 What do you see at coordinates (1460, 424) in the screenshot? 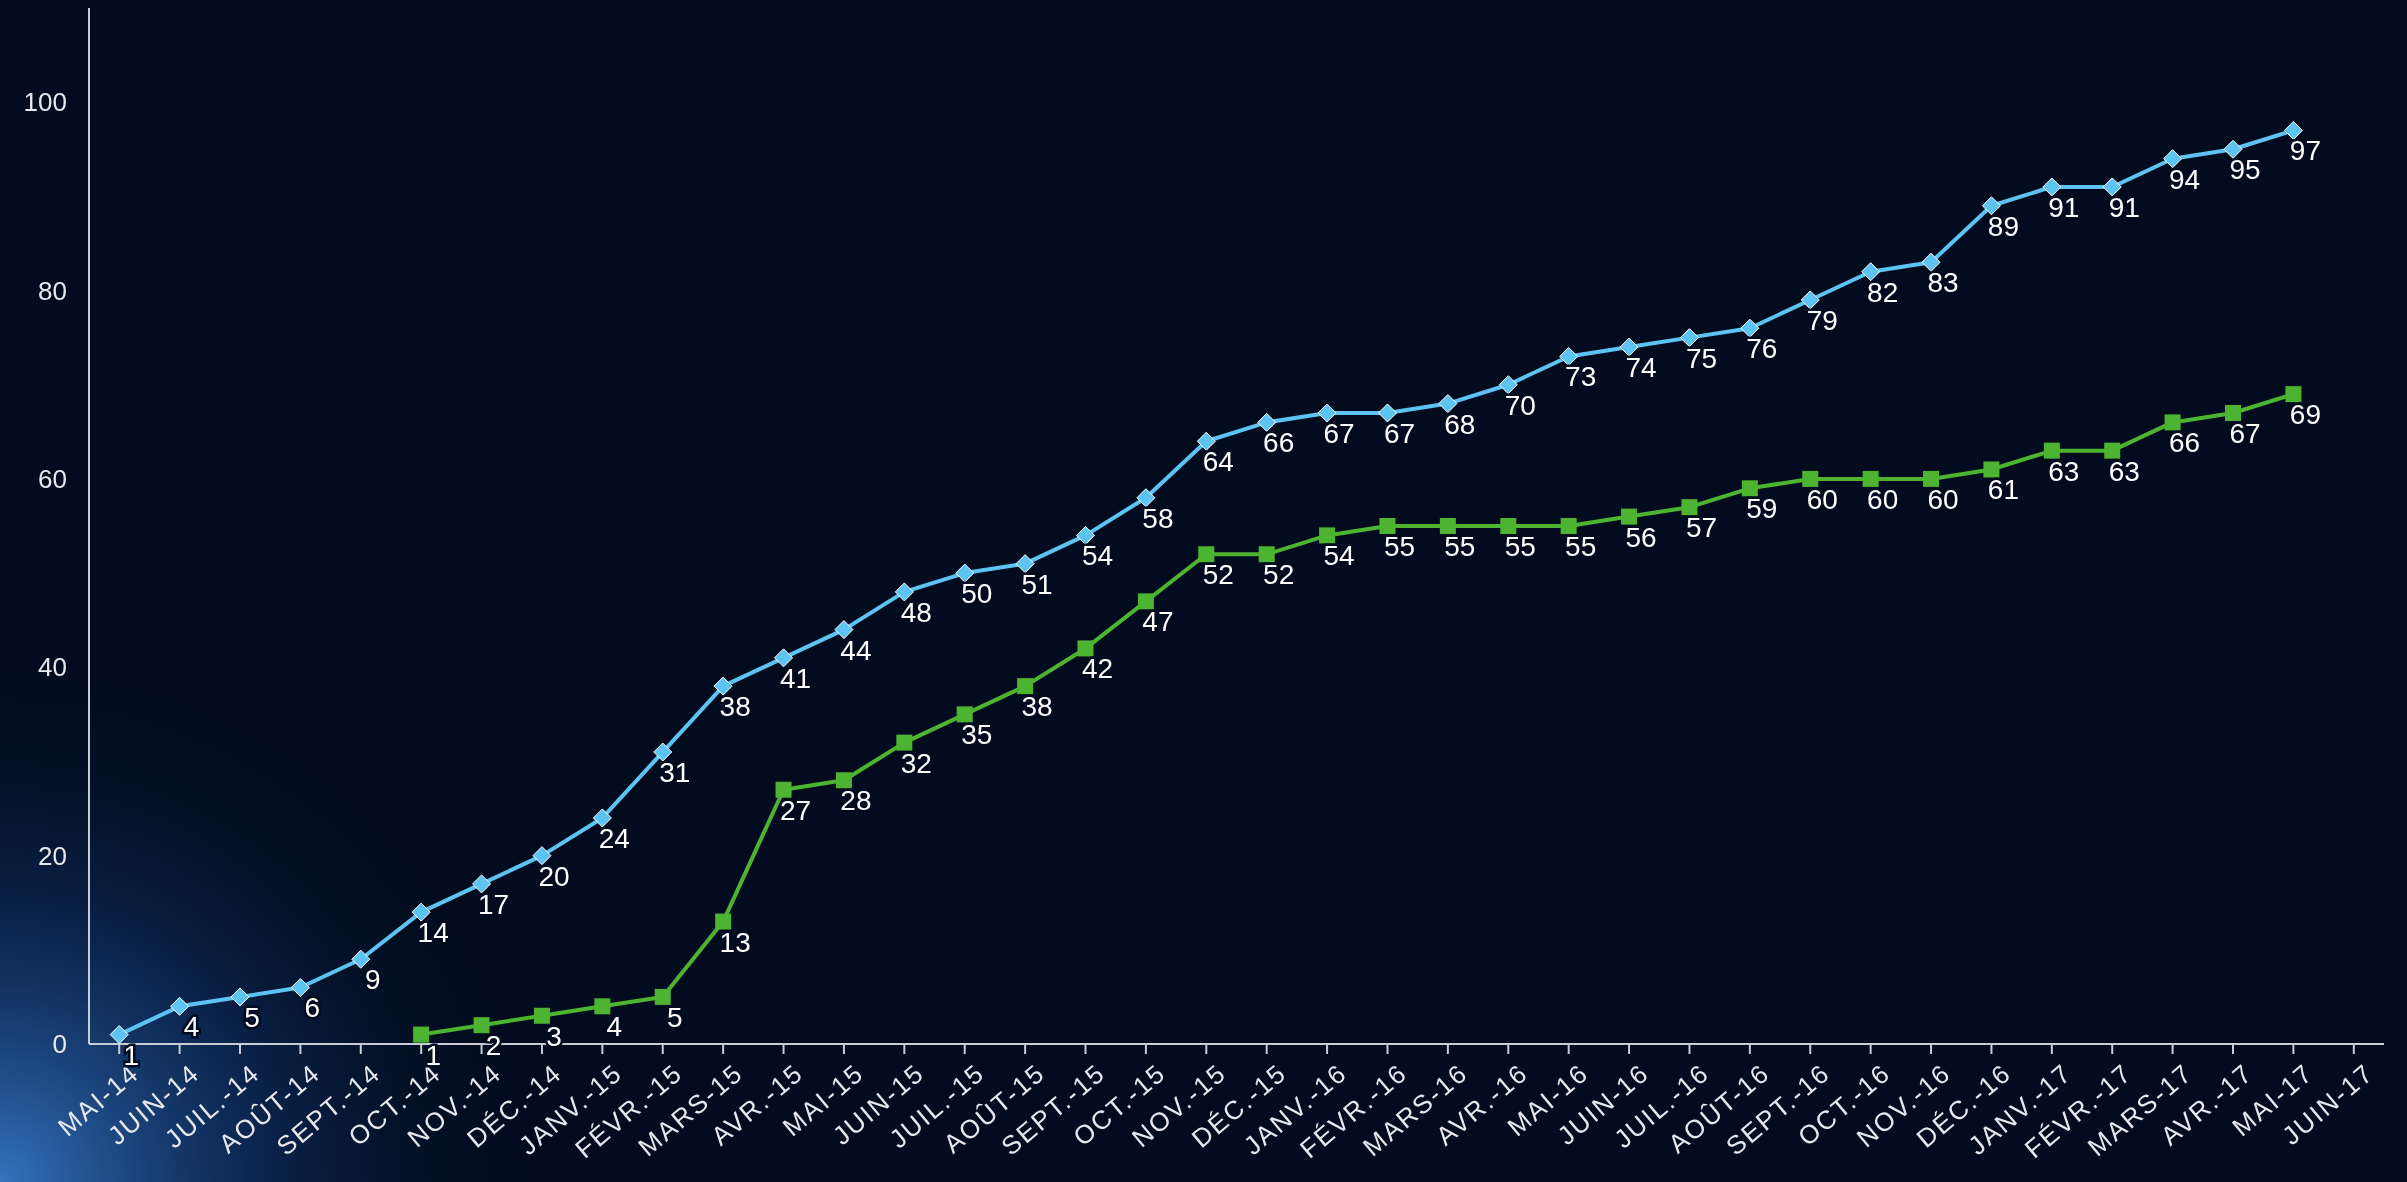
I see `data-label: 68` at bounding box center [1460, 424].